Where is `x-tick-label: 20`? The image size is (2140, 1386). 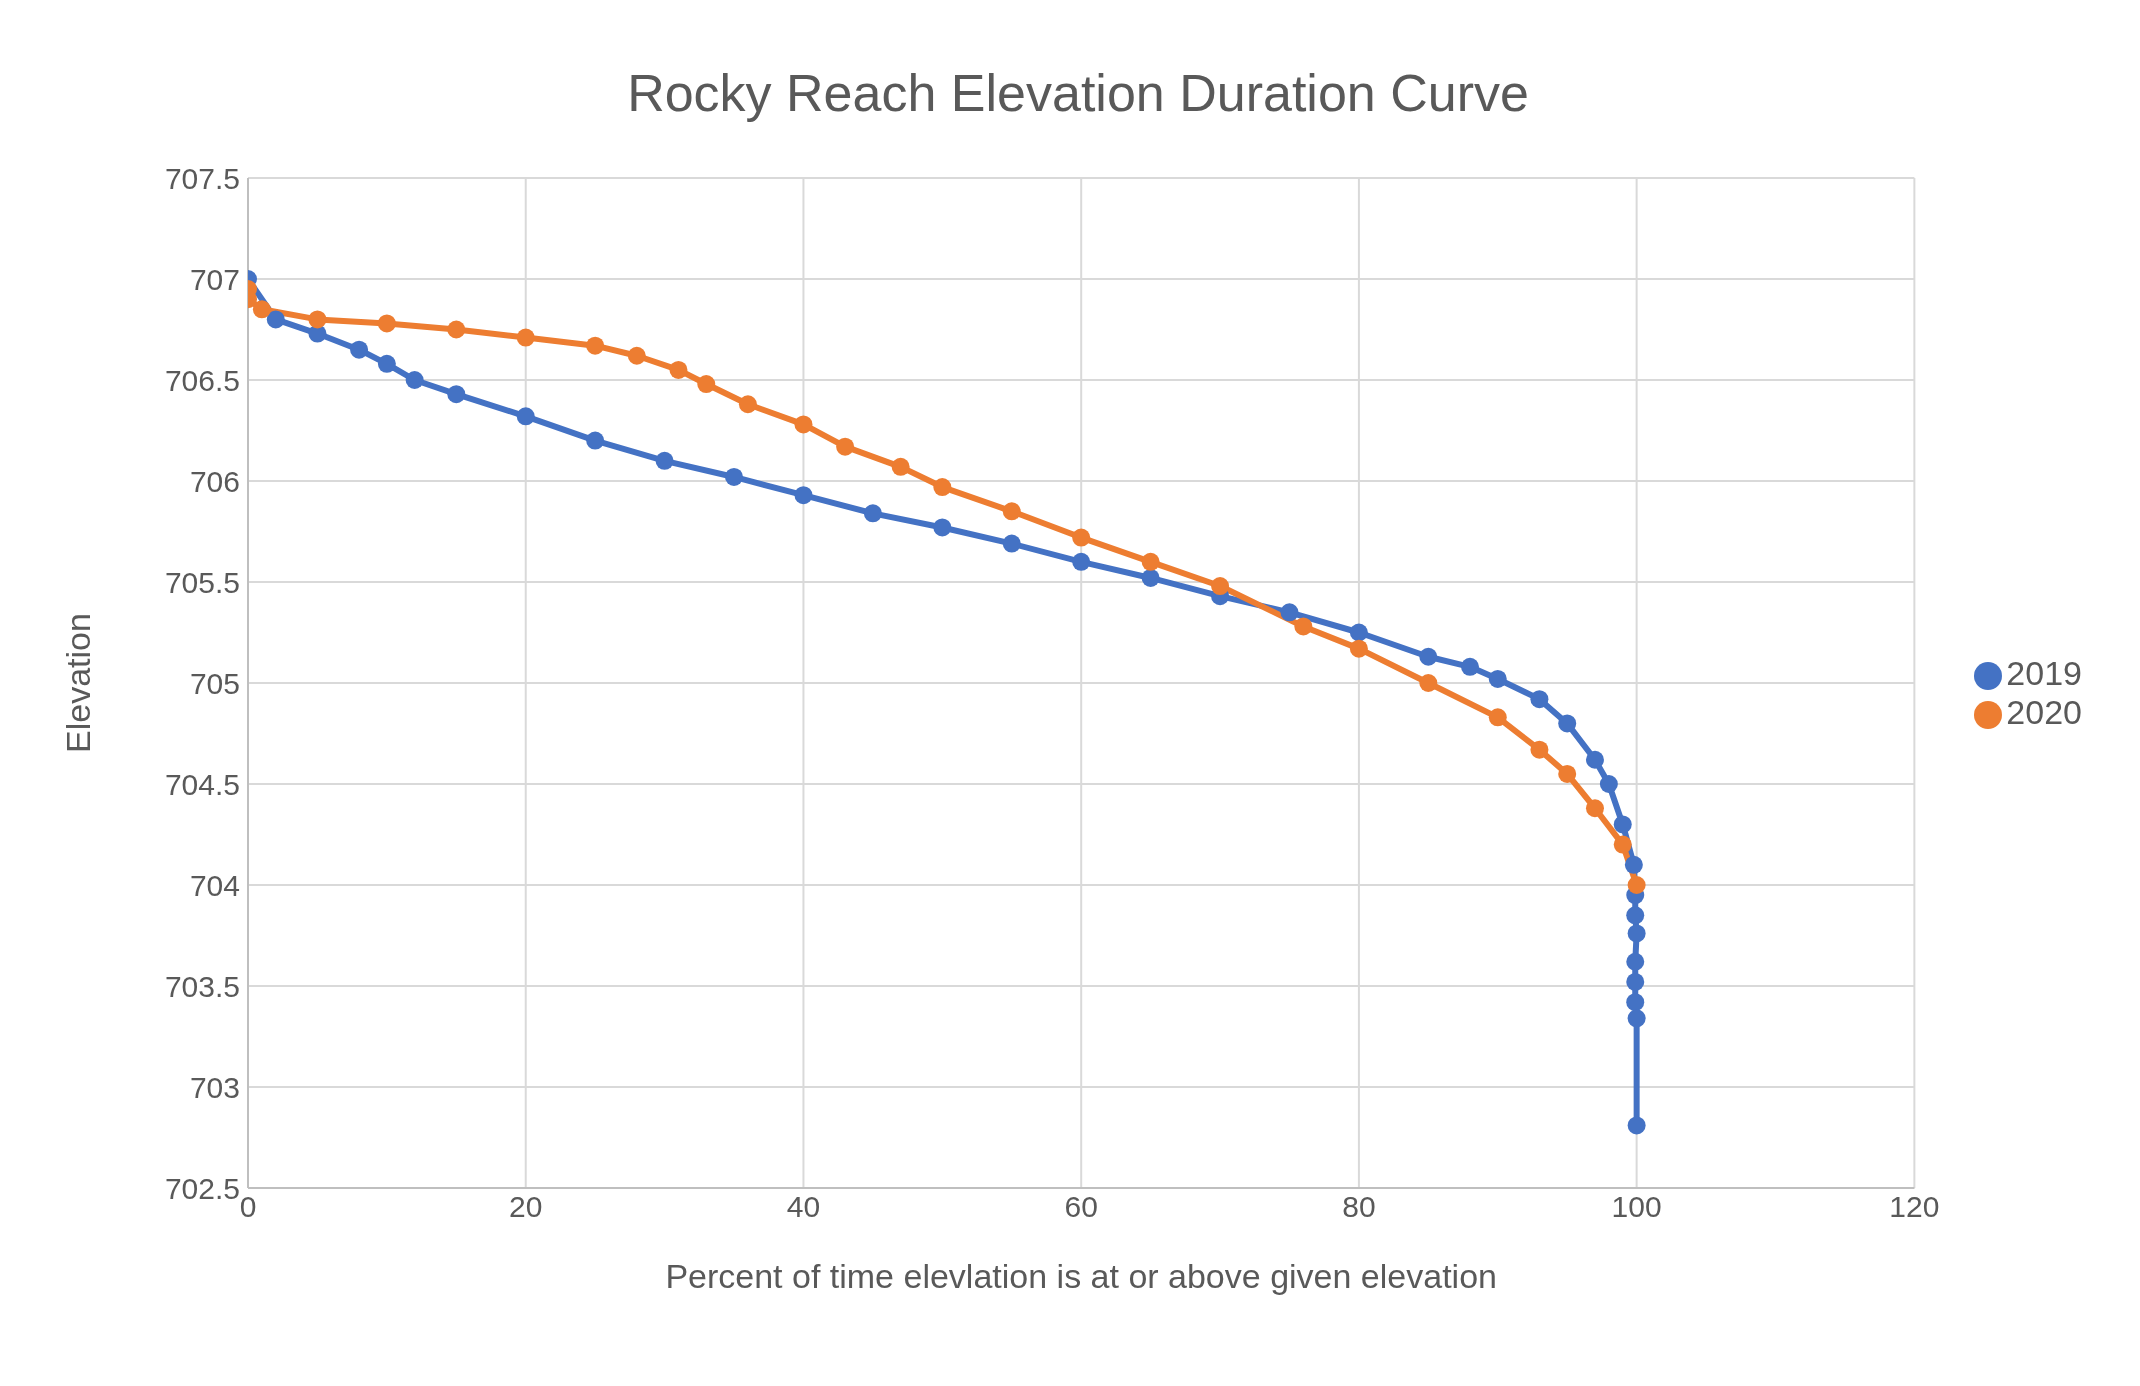
x-tick-label: 20 is located at coordinates (526, 1207).